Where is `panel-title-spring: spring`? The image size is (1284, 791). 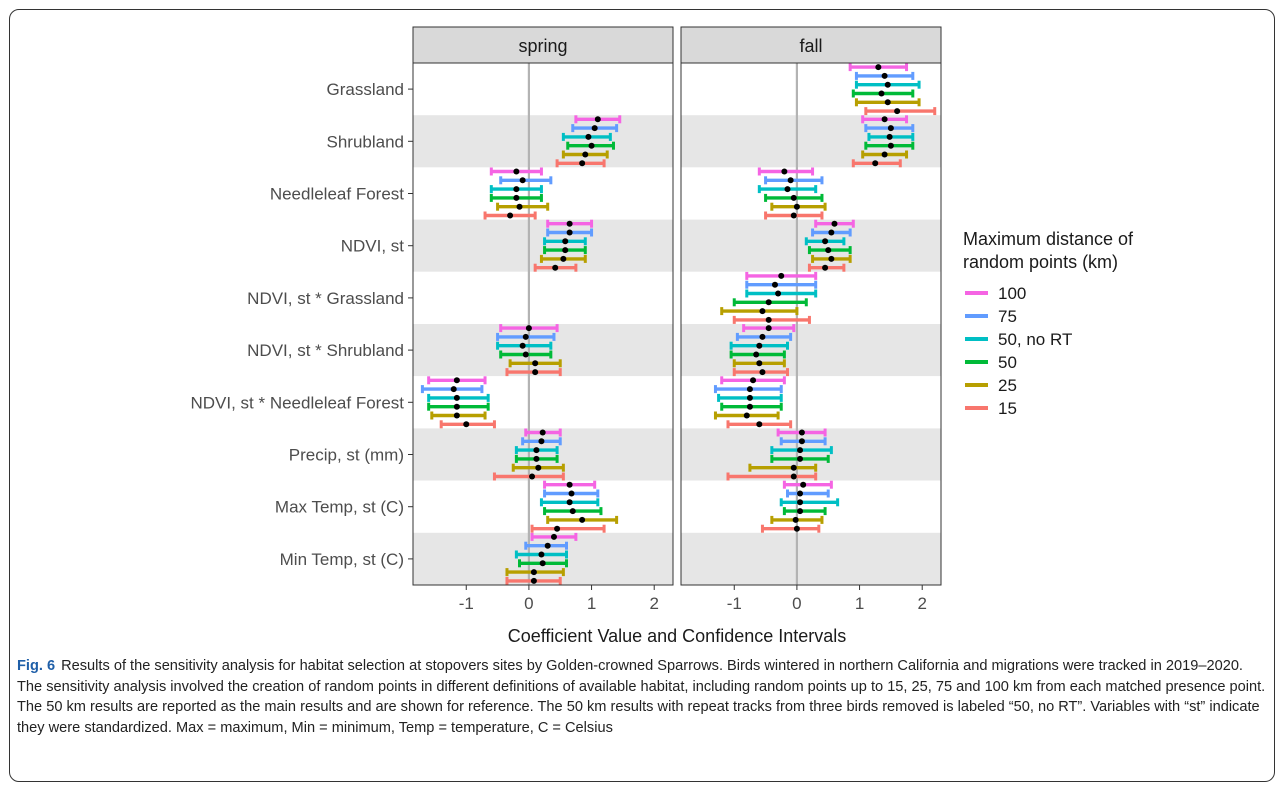
panel-title-spring: spring is located at coordinates (542, 46).